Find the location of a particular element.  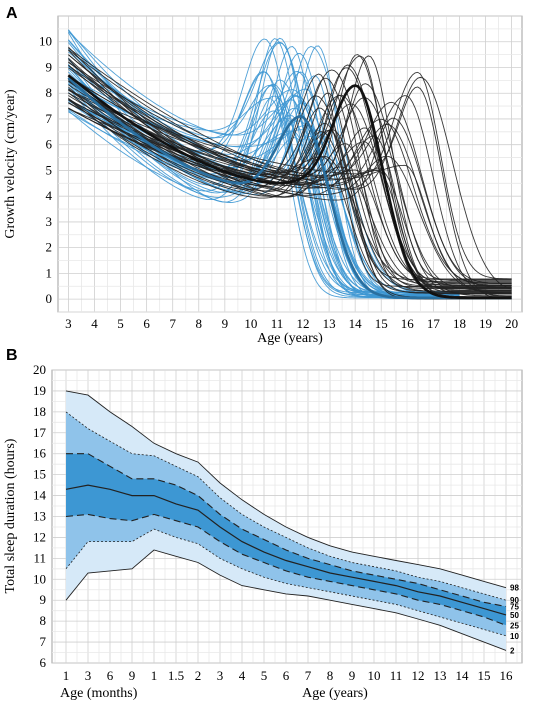

percentile-label: 75 is located at coordinates (514, 606).